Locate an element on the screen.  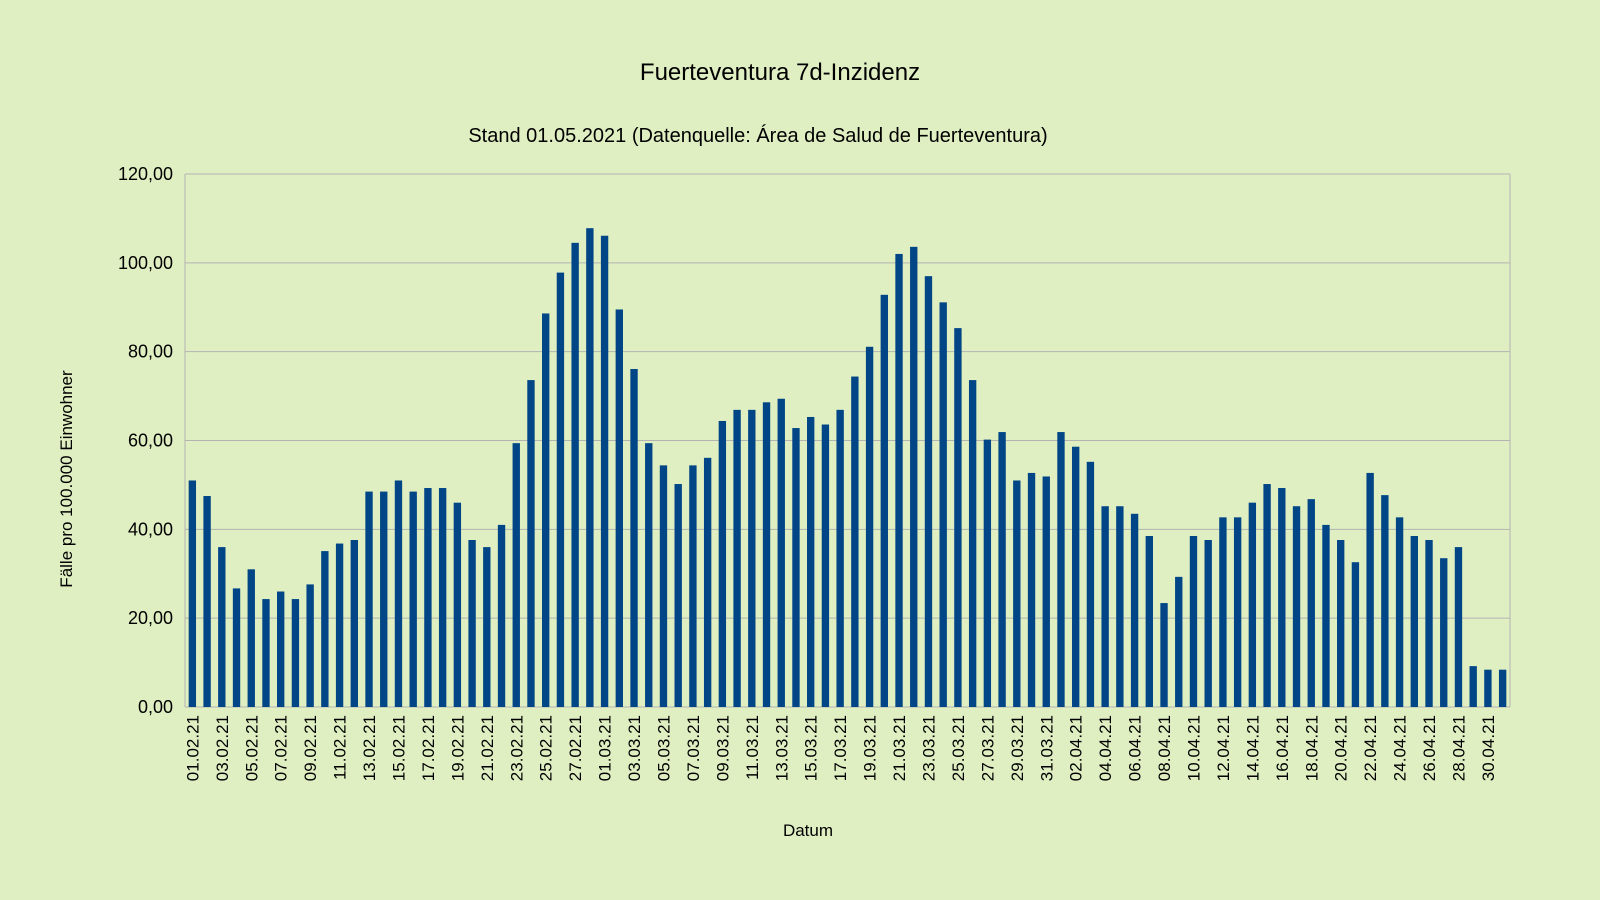
x-tick-label: 25.02.21 is located at coordinates (546, 748).